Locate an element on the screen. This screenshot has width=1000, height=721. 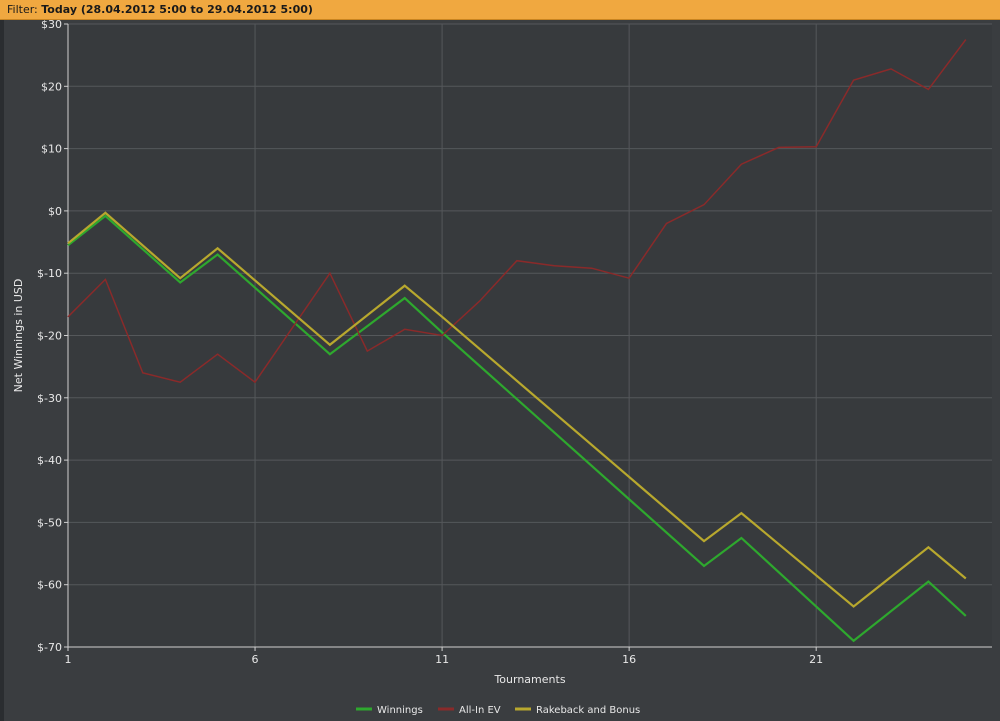
legend-label-all-in-ev: All-In EV is located at coordinates (480, 710).